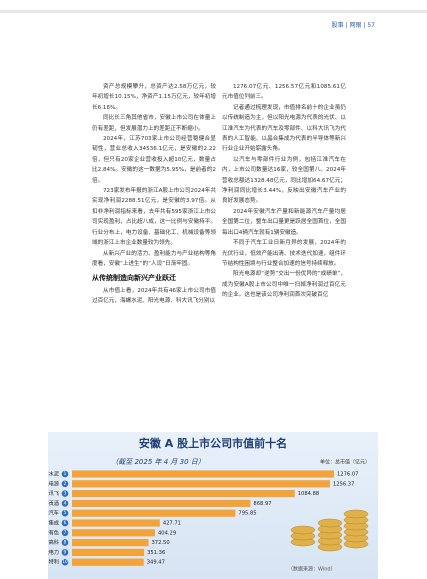  Describe the element at coordinates (53, 552) in the screenshot. I see `category-label: 皖能电力` at that location.